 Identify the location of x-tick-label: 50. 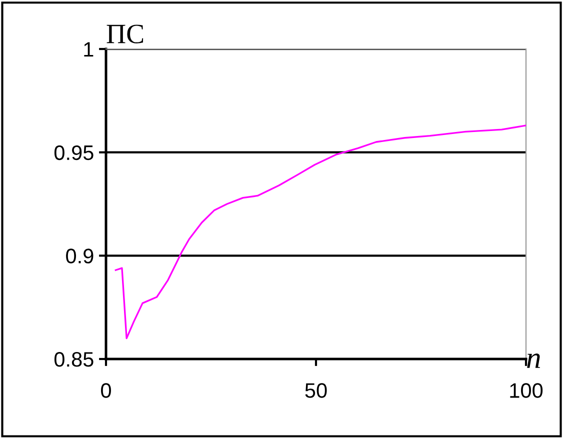
(316, 390).